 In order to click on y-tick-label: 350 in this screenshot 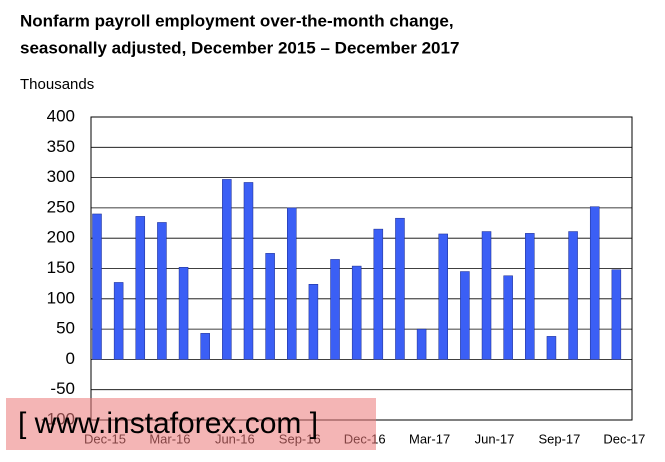, I will do `click(61, 146)`.